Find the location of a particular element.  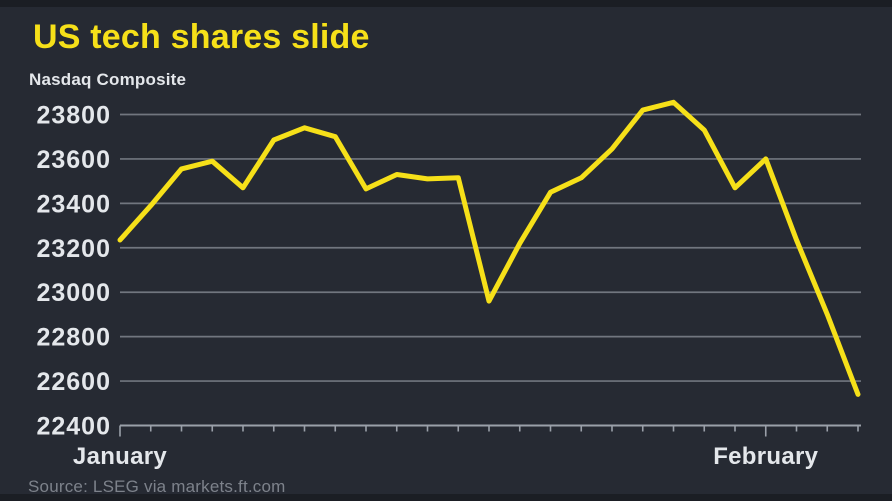

y-axis-tick-label: 23000 is located at coordinates (73, 293).